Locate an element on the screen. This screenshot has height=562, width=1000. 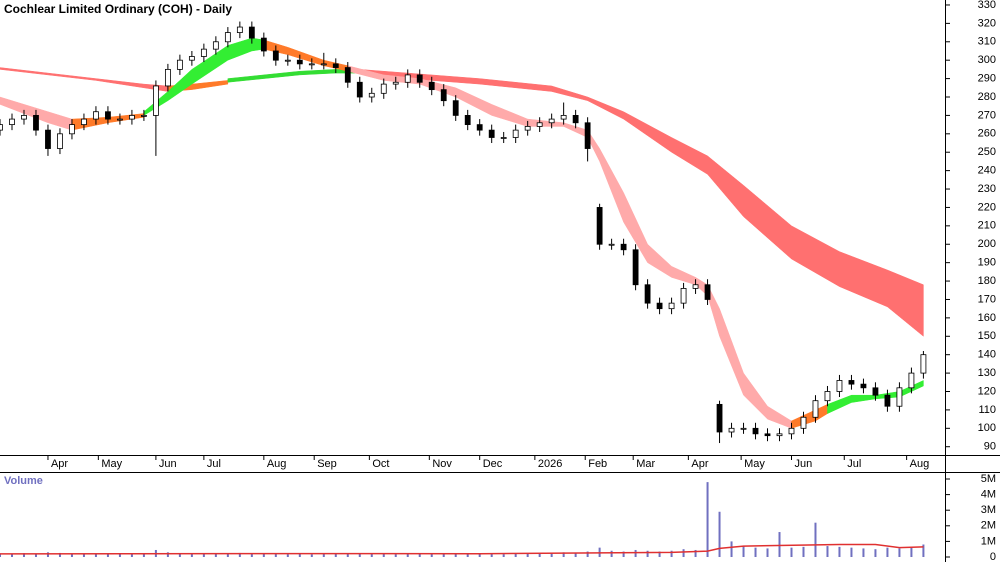
volume-ma is located at coordinates (462, 549).